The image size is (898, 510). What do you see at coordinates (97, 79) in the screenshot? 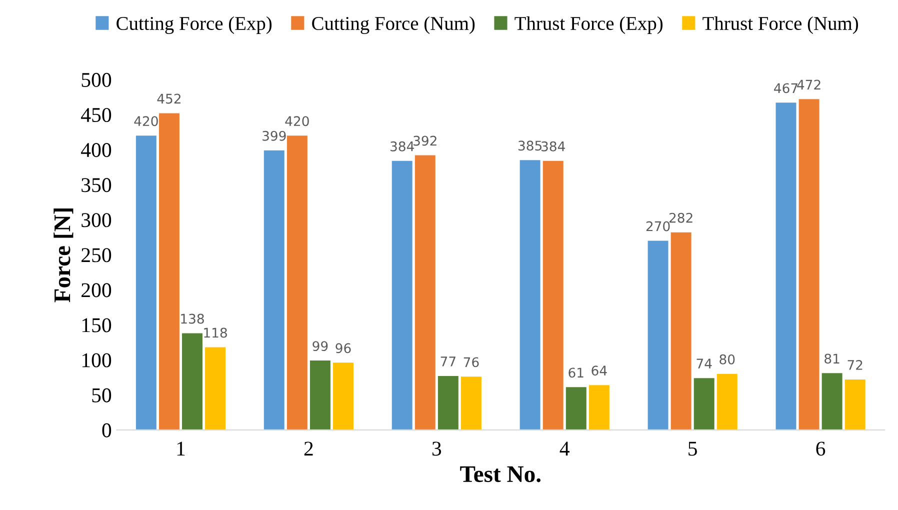
I see `y-tick-label: 500` at bounding box center [97, 79].